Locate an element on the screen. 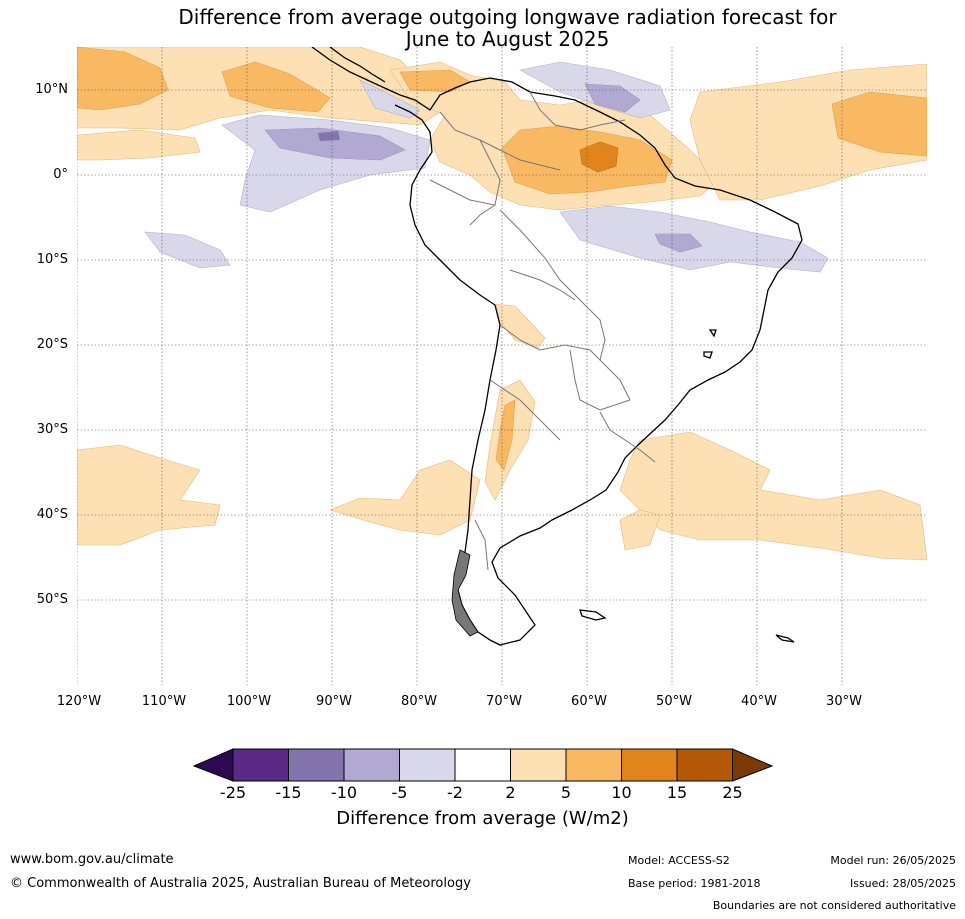 Image resolution: width=965 pixels, height=919 pixels. longitude-label-110w: 110°W is located at coordinates (164, 701).